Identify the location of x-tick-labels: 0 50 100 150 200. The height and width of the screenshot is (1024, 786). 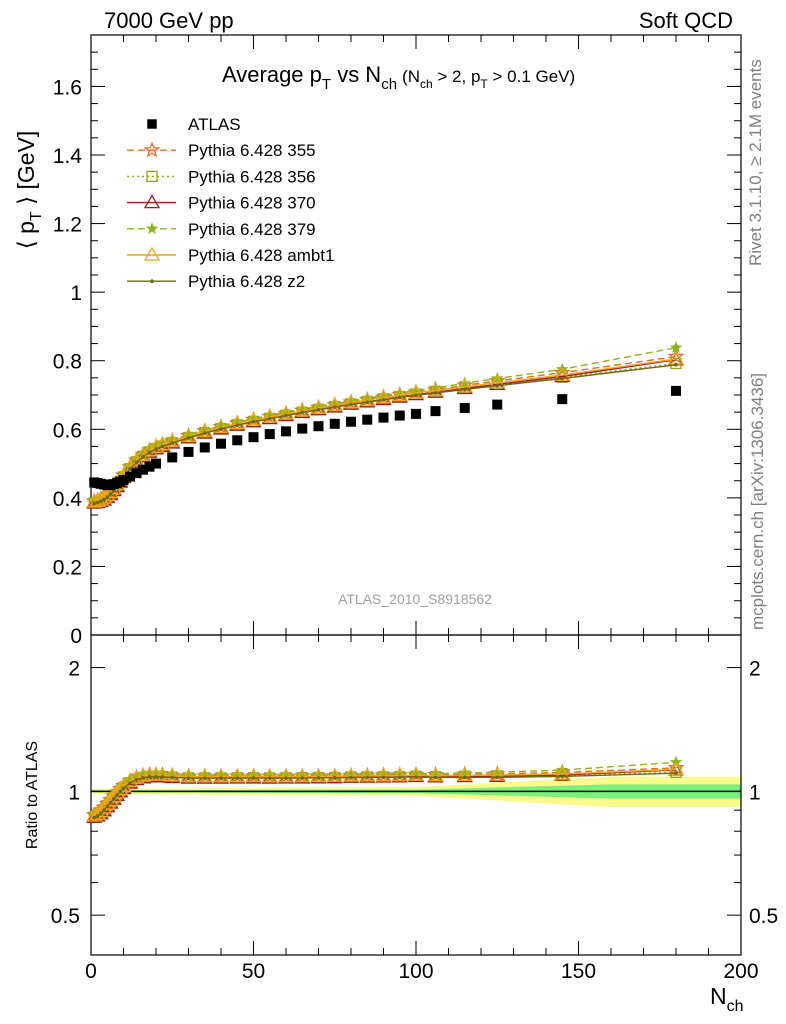
(421, 971).